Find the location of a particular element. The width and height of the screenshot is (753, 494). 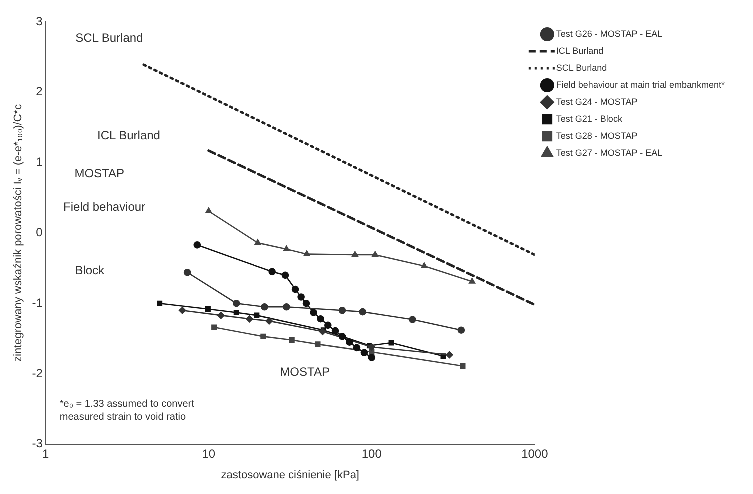

y-tick-label: 0 is located at coordinates (40, 233).